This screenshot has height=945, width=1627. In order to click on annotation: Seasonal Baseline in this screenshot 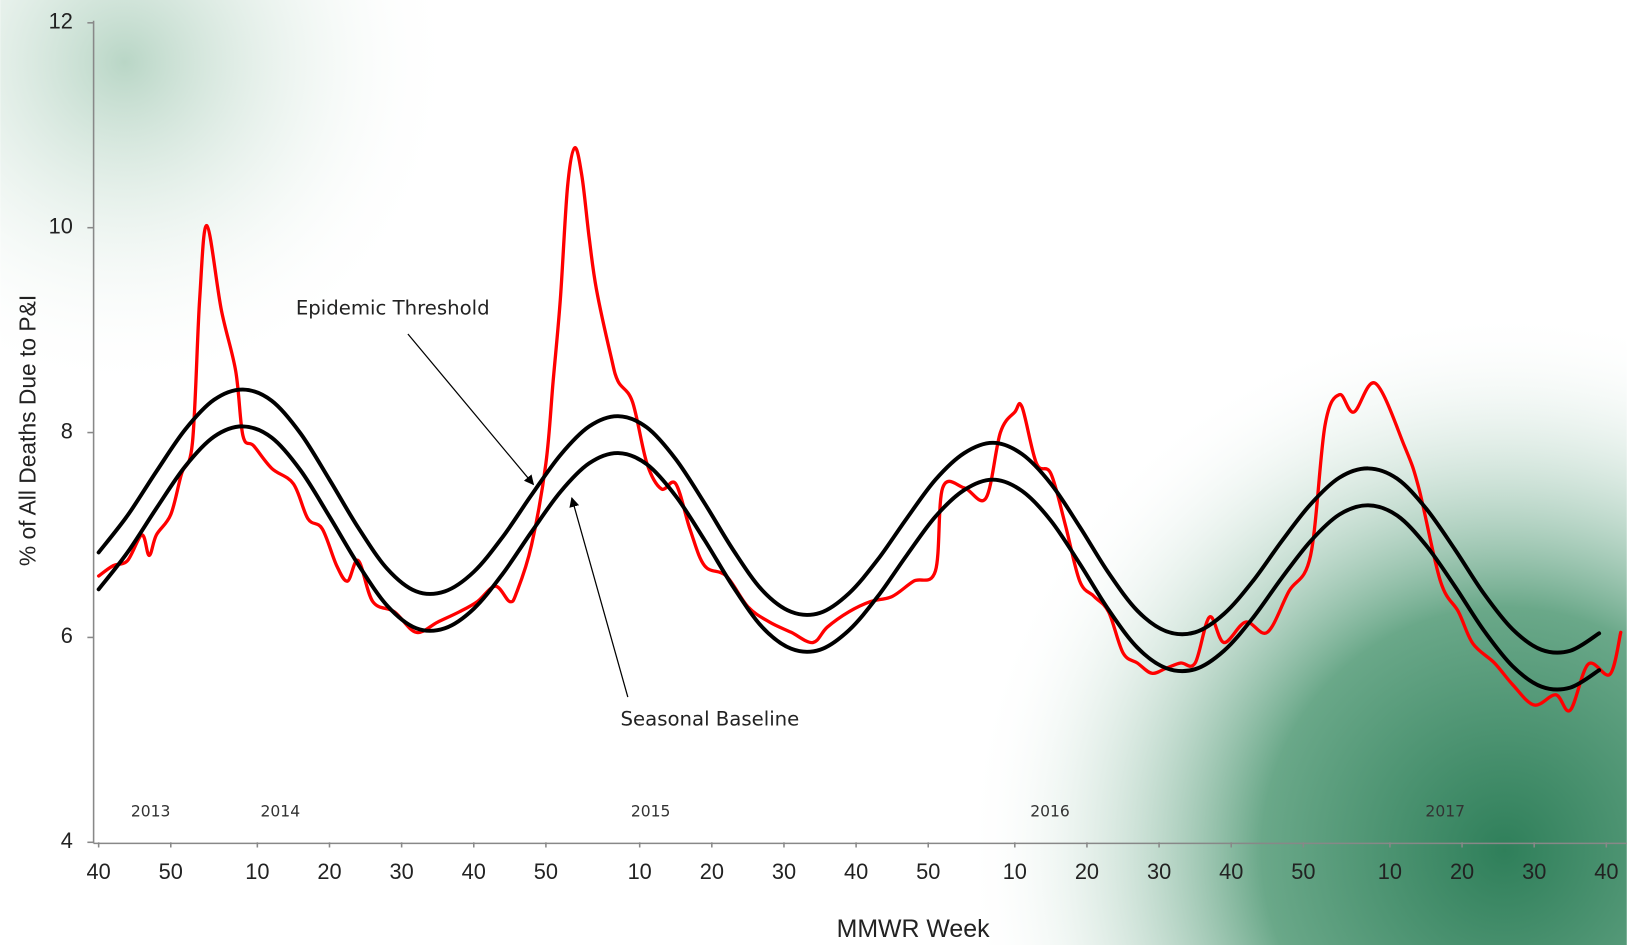, I will do `click(710, 718)`.